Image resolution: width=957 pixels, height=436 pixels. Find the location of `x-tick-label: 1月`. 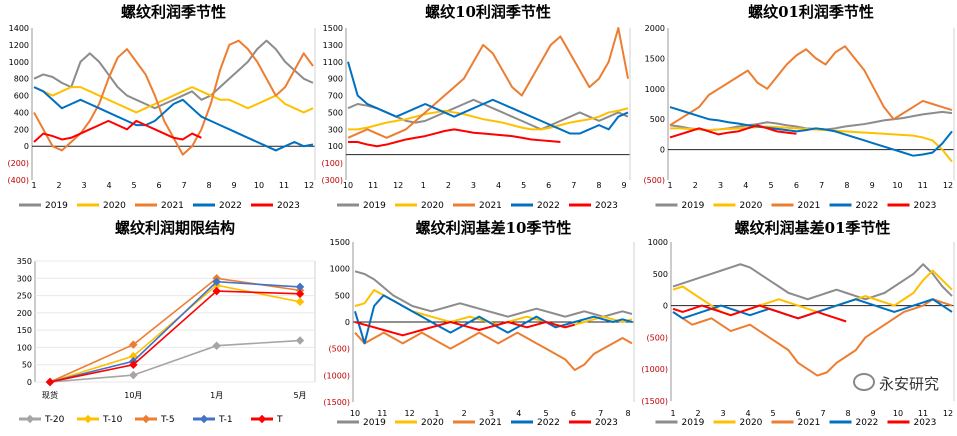

x-tick-label: 1月 is located at coordinates (216, 395).